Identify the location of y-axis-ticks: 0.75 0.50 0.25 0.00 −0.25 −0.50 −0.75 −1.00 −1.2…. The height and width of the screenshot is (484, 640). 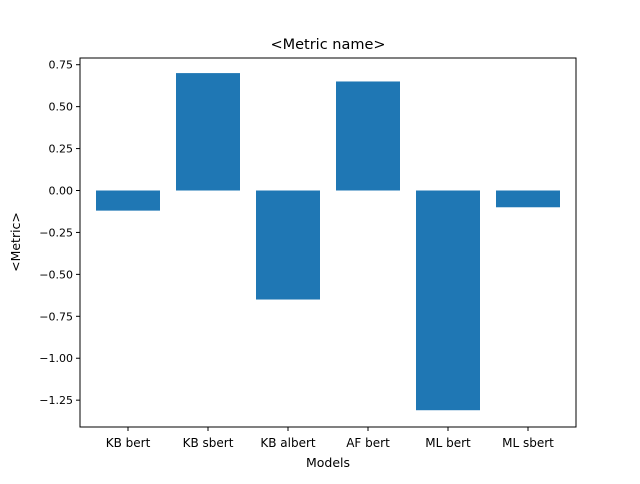
(59, 233).